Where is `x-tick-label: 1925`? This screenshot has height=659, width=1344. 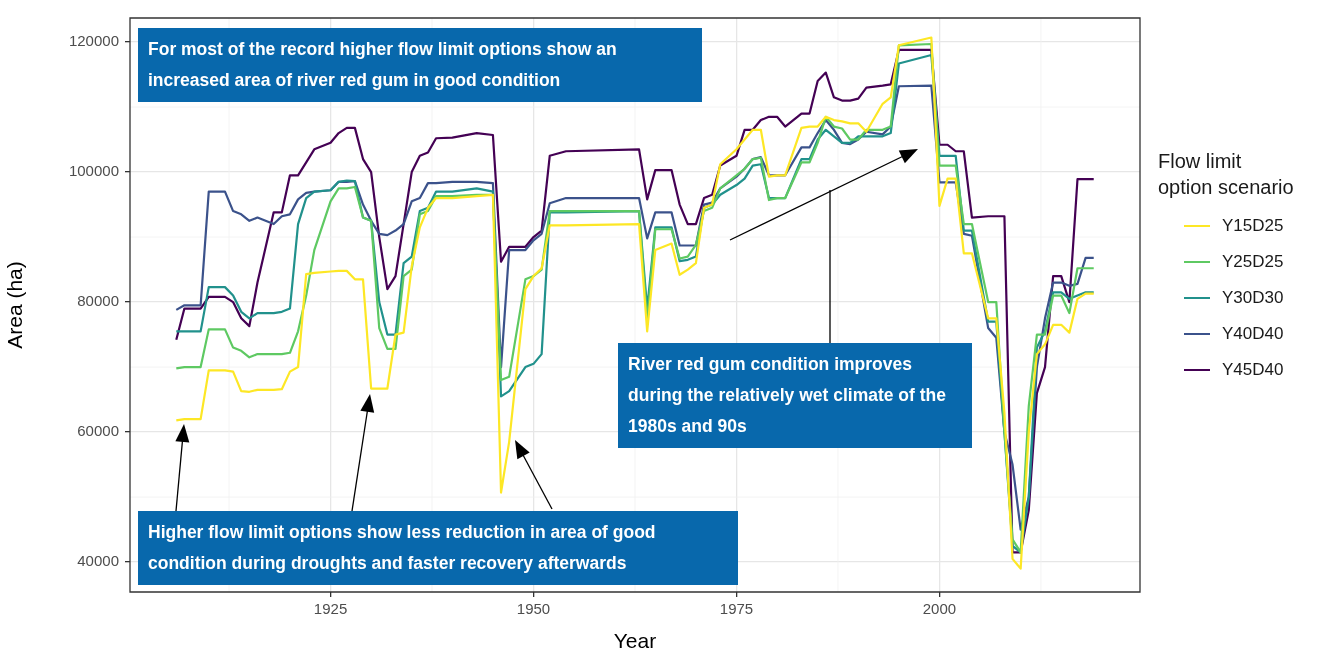 x-tick-label: 1925 is located at coordinates (330, 609).